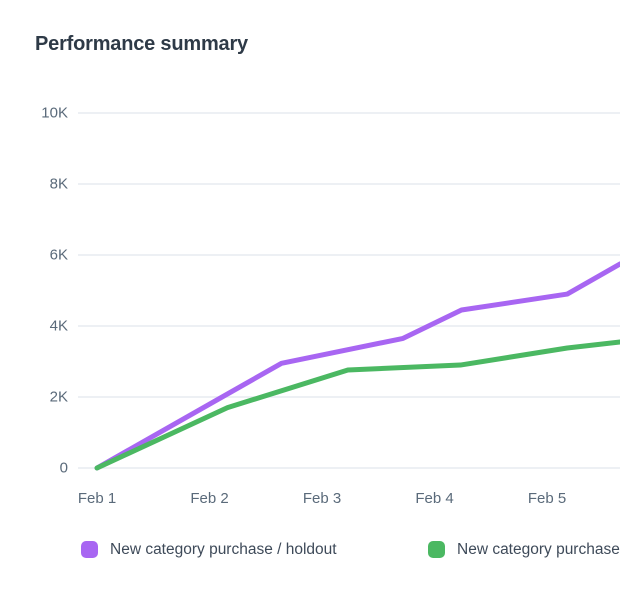  I want to click on holdout-series-swatch-icon, so click(89, 549).